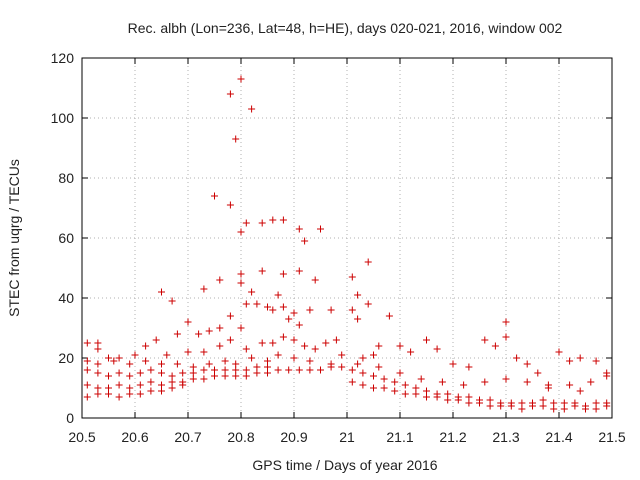 The image size is (640, 480). Describe the element at coordinates (63, 58) in the screenshot. I see `y-tick-label: 120` at that location.